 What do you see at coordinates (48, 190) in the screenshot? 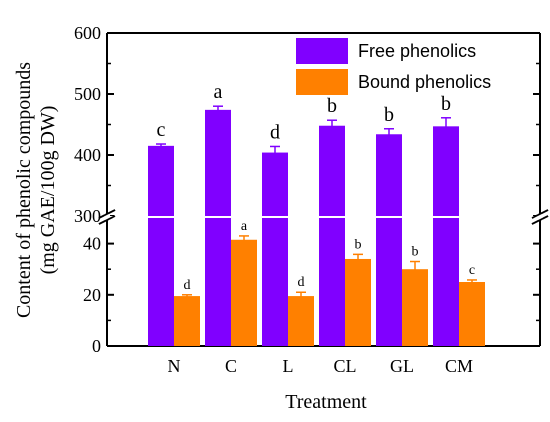
I see `y-axis-title-line2: (mg GAE/100g DW)` at bounding box center [48, 190].